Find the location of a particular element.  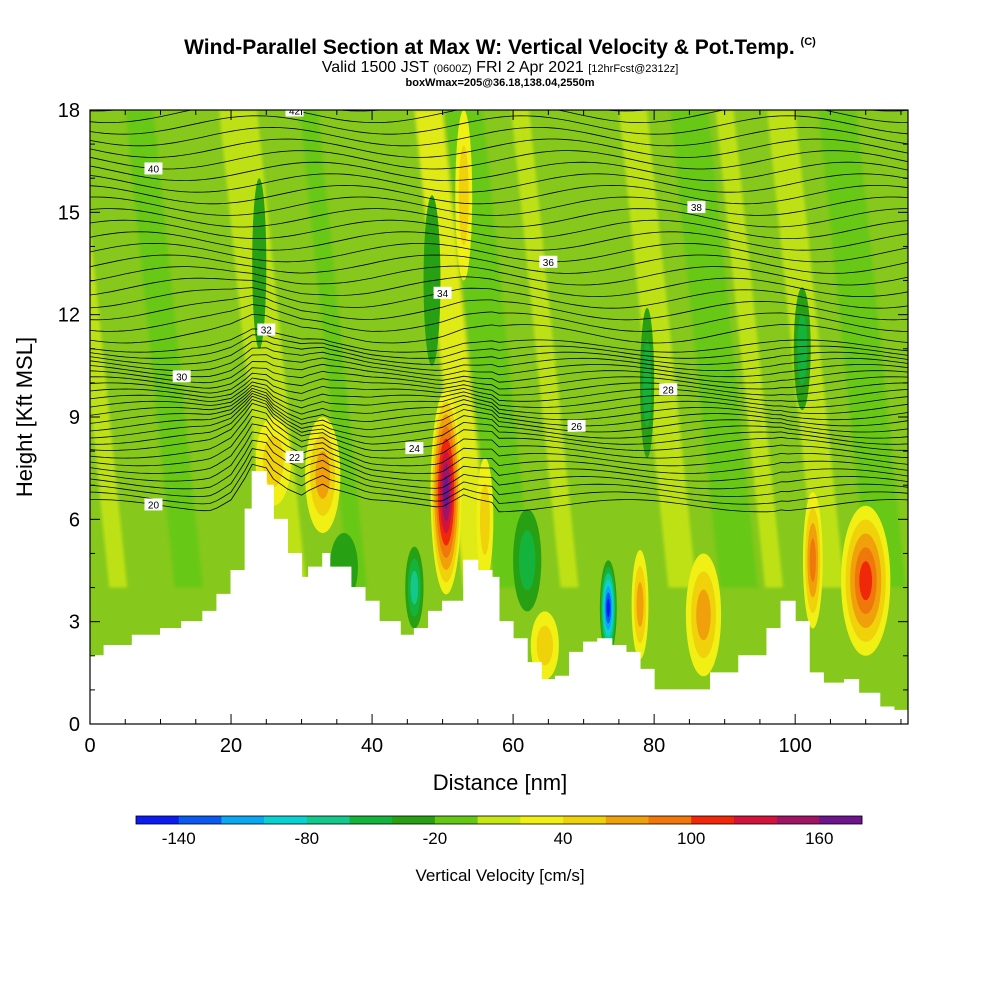

contour-label: 30 is located at coordinates (181, 376).